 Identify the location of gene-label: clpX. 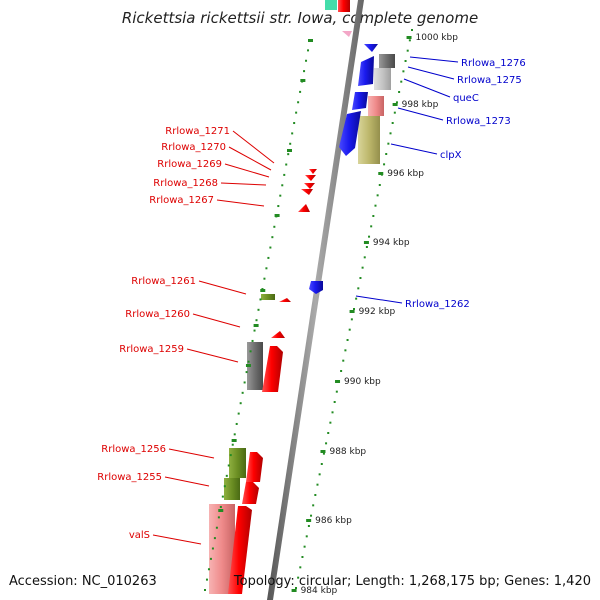
(451, 155).